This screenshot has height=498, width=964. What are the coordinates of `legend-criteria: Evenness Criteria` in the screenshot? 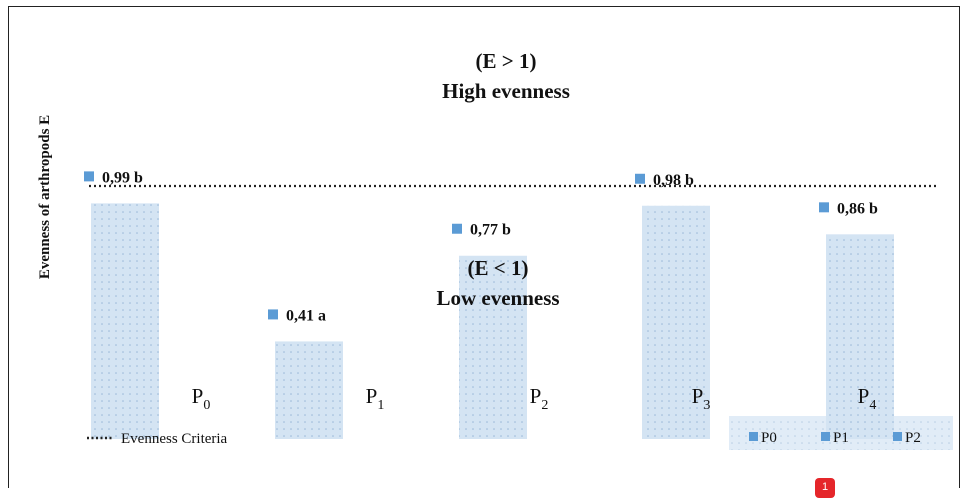 It's located at (157, 439).